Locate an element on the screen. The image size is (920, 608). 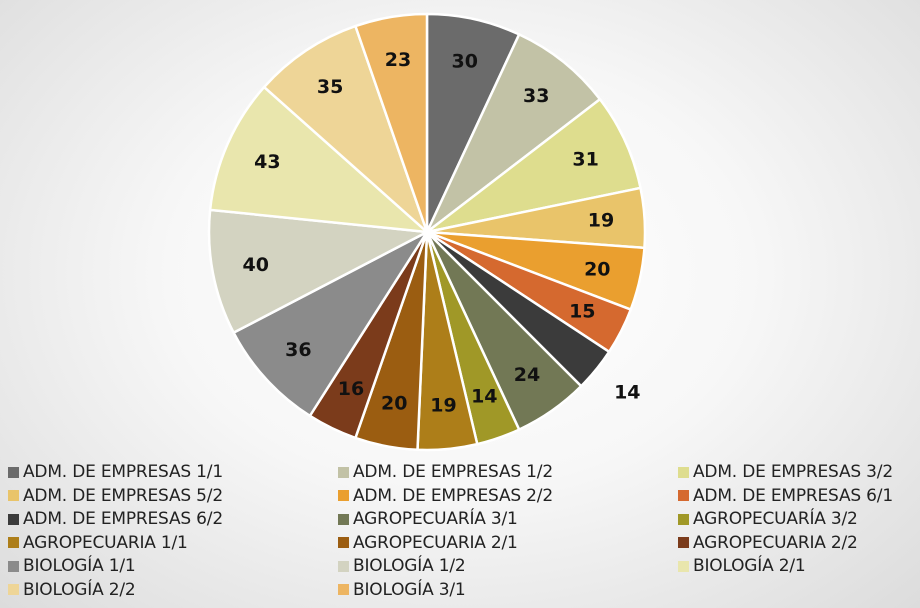
data-label: 16 is located at coordinates (351, 389).